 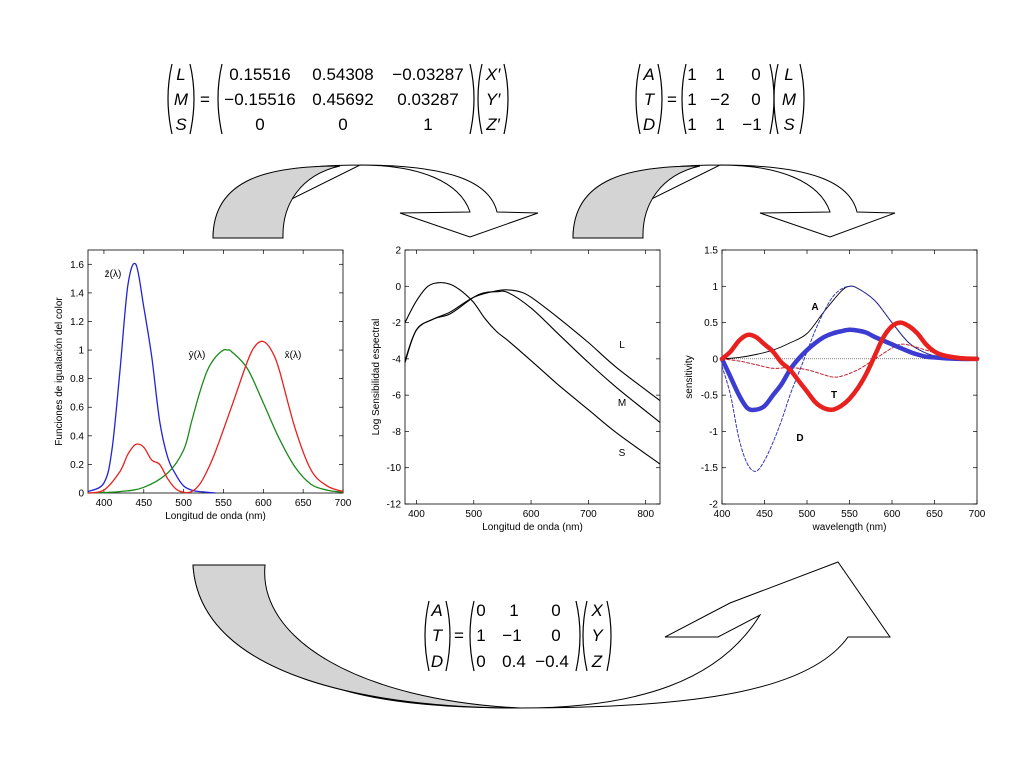 I want to click on y-tick-label: 1.4, so click(x=77, y=293).